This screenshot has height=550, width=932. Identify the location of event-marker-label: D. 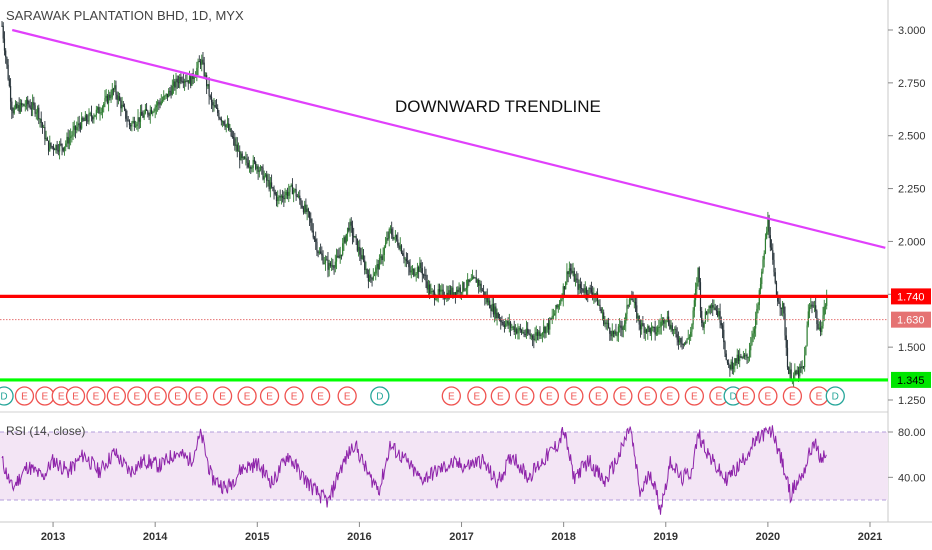
(835, 397).